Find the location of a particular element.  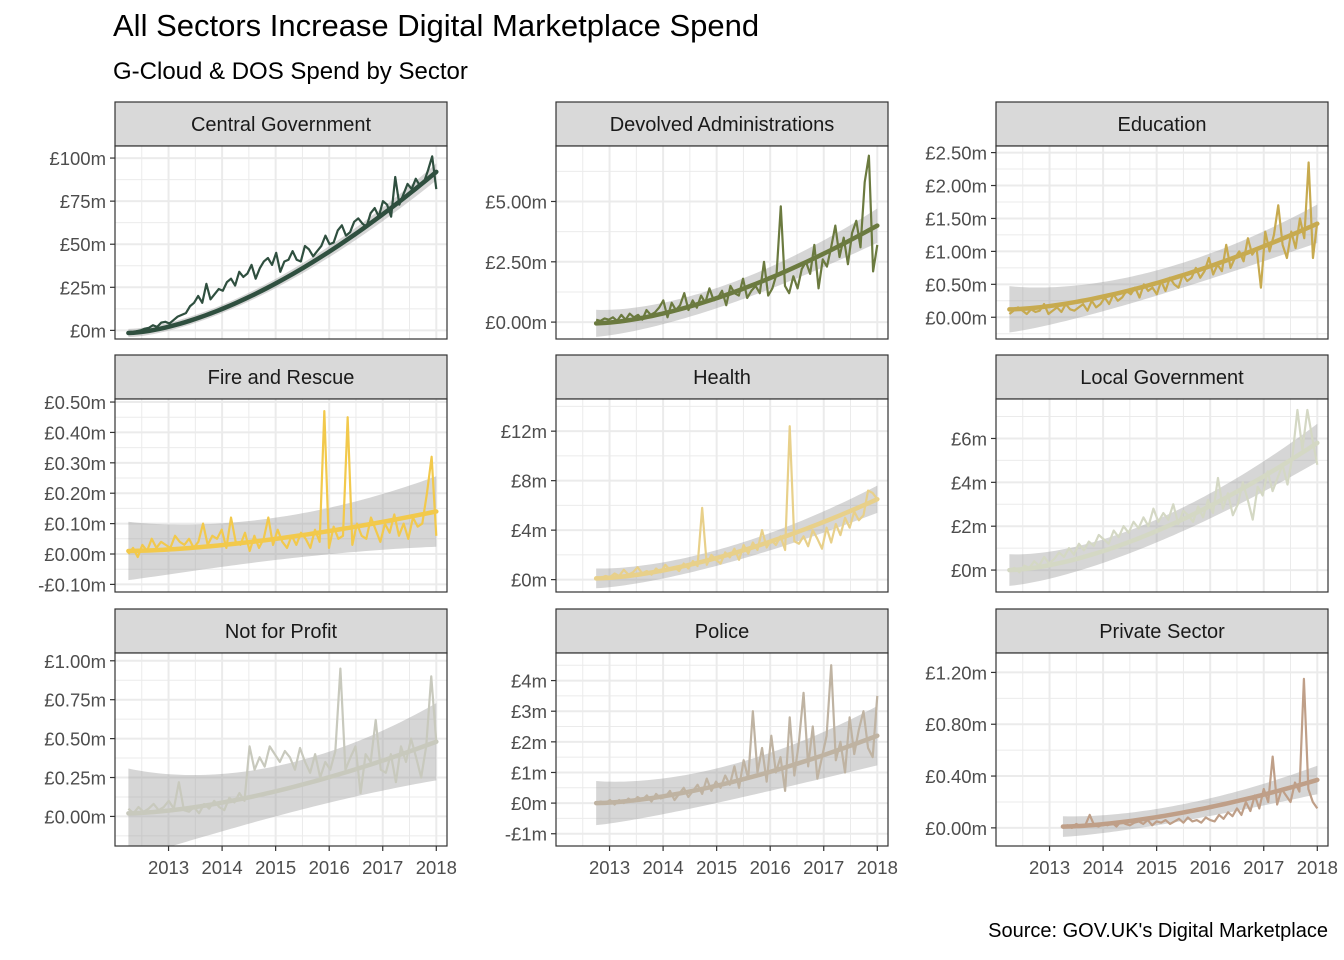

facet-strip-label: Health is located at coordinates (722, 378).